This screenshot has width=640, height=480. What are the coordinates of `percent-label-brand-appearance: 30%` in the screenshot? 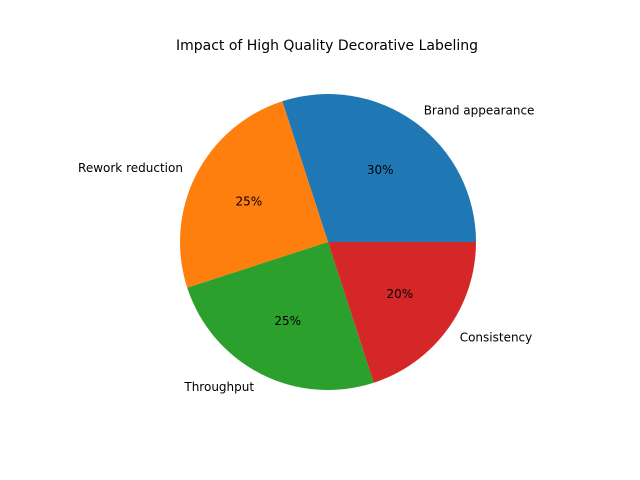 It's located at (380, 170).